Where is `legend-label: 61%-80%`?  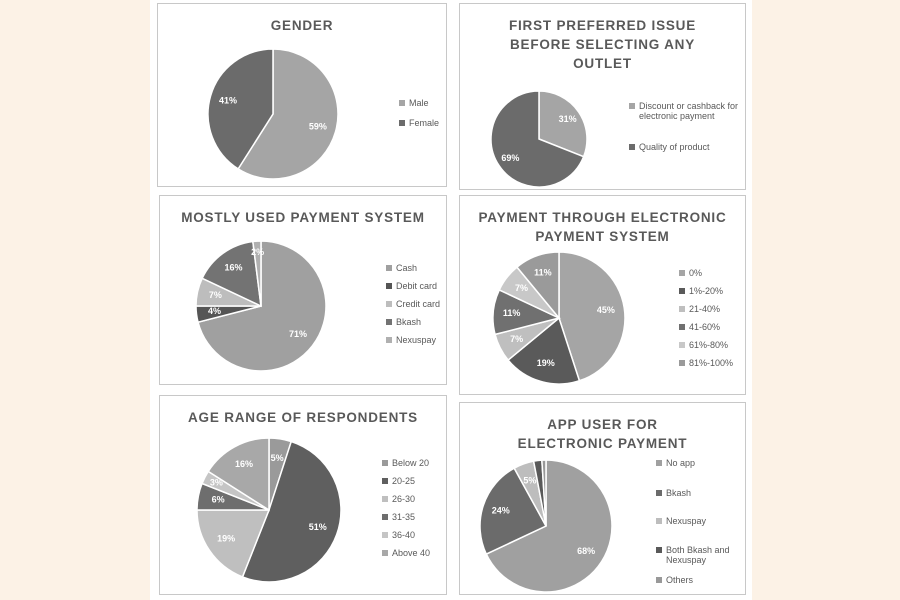
legend-label: 61%-80% is located at coordinates (709, 345).